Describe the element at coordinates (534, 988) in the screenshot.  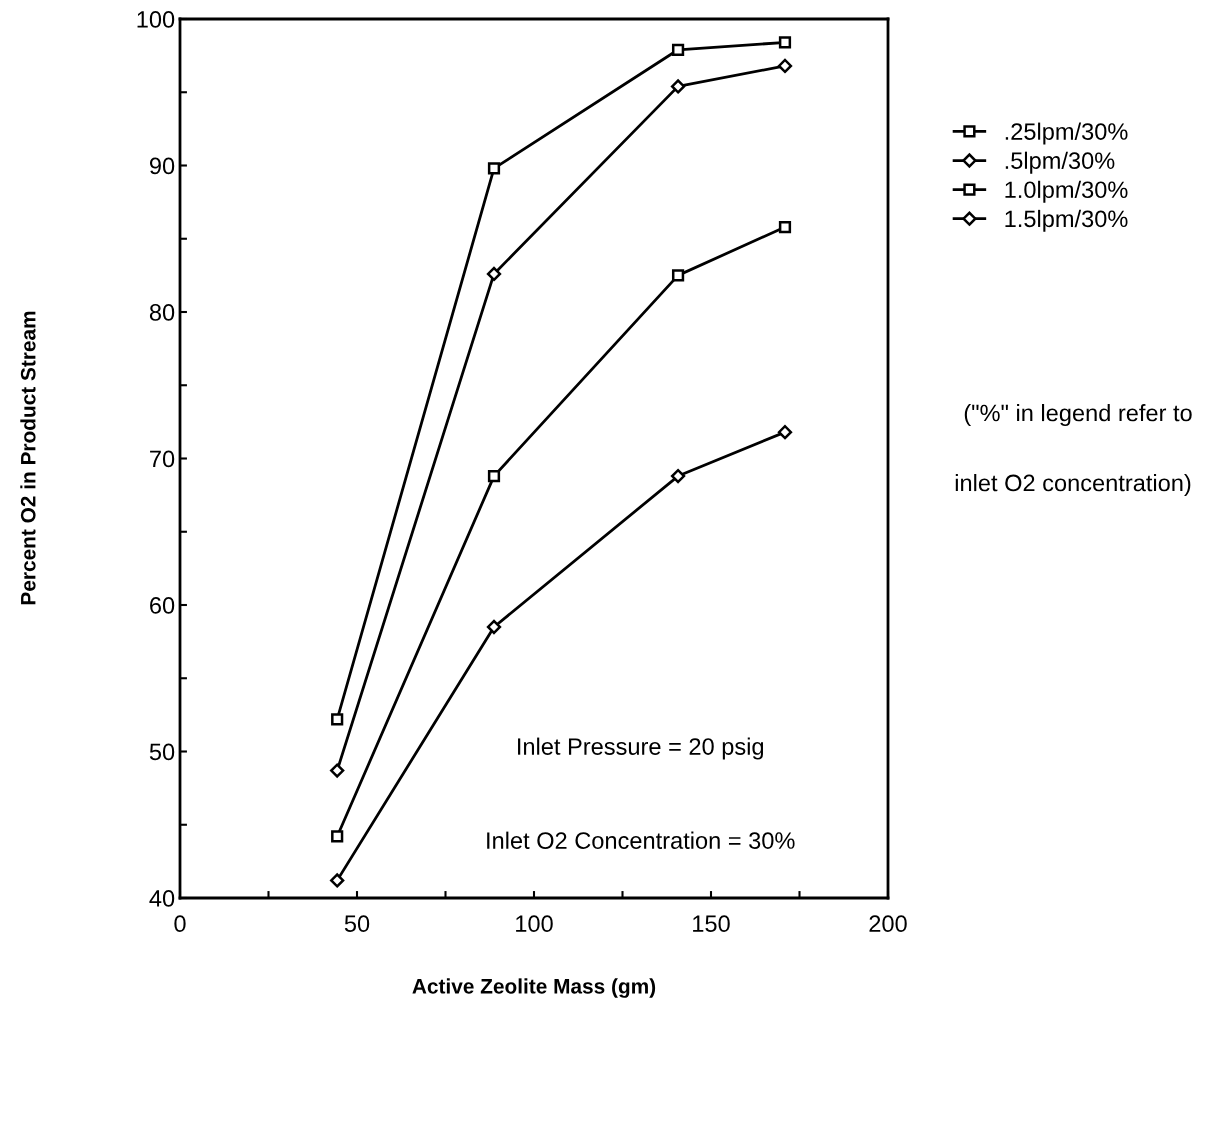
I see `x-axis-title: Active Zeolite Mass (gm)` at that location.